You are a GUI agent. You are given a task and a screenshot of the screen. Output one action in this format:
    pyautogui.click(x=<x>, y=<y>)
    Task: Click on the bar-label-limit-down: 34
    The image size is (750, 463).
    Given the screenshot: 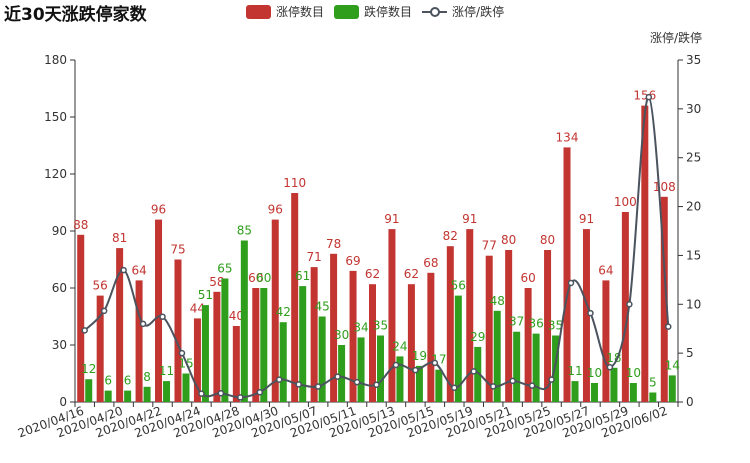 What is the action you would take?
    pyautogui.click(x=360, y=327)
    